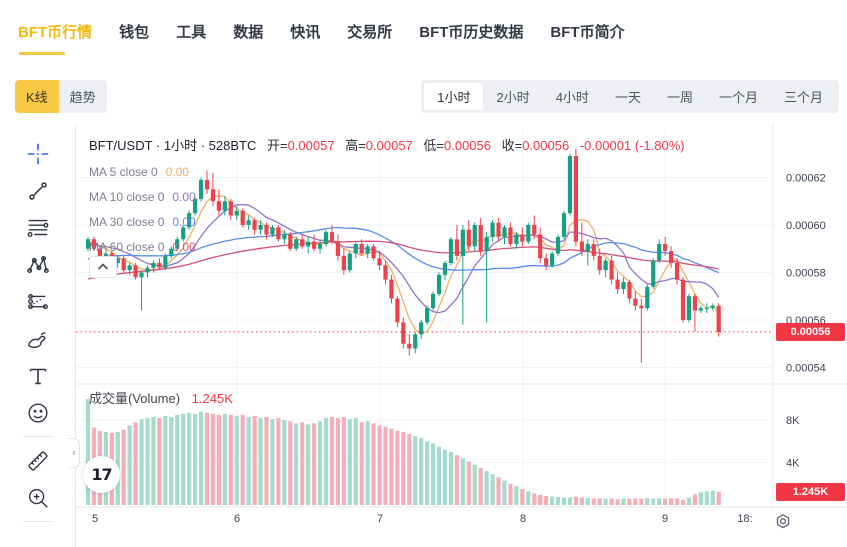  I want to click on svg-text: 9, so click(665, 519).